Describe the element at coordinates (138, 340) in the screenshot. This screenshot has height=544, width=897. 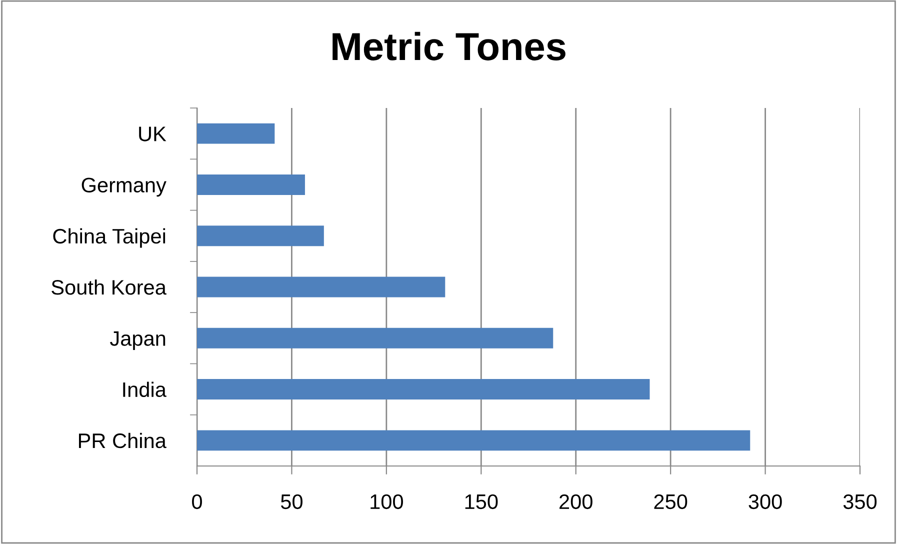
I see `y-tick-label: Japan` at that location.